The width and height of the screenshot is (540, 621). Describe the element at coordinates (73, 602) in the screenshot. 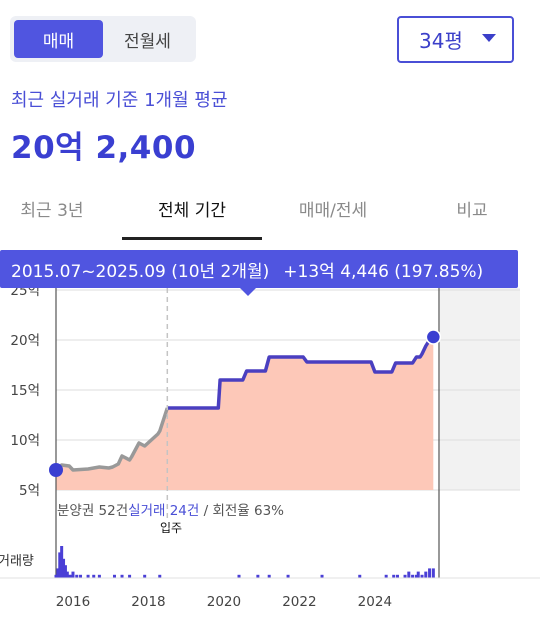

I see `x-tick-label: 2016` at that location.